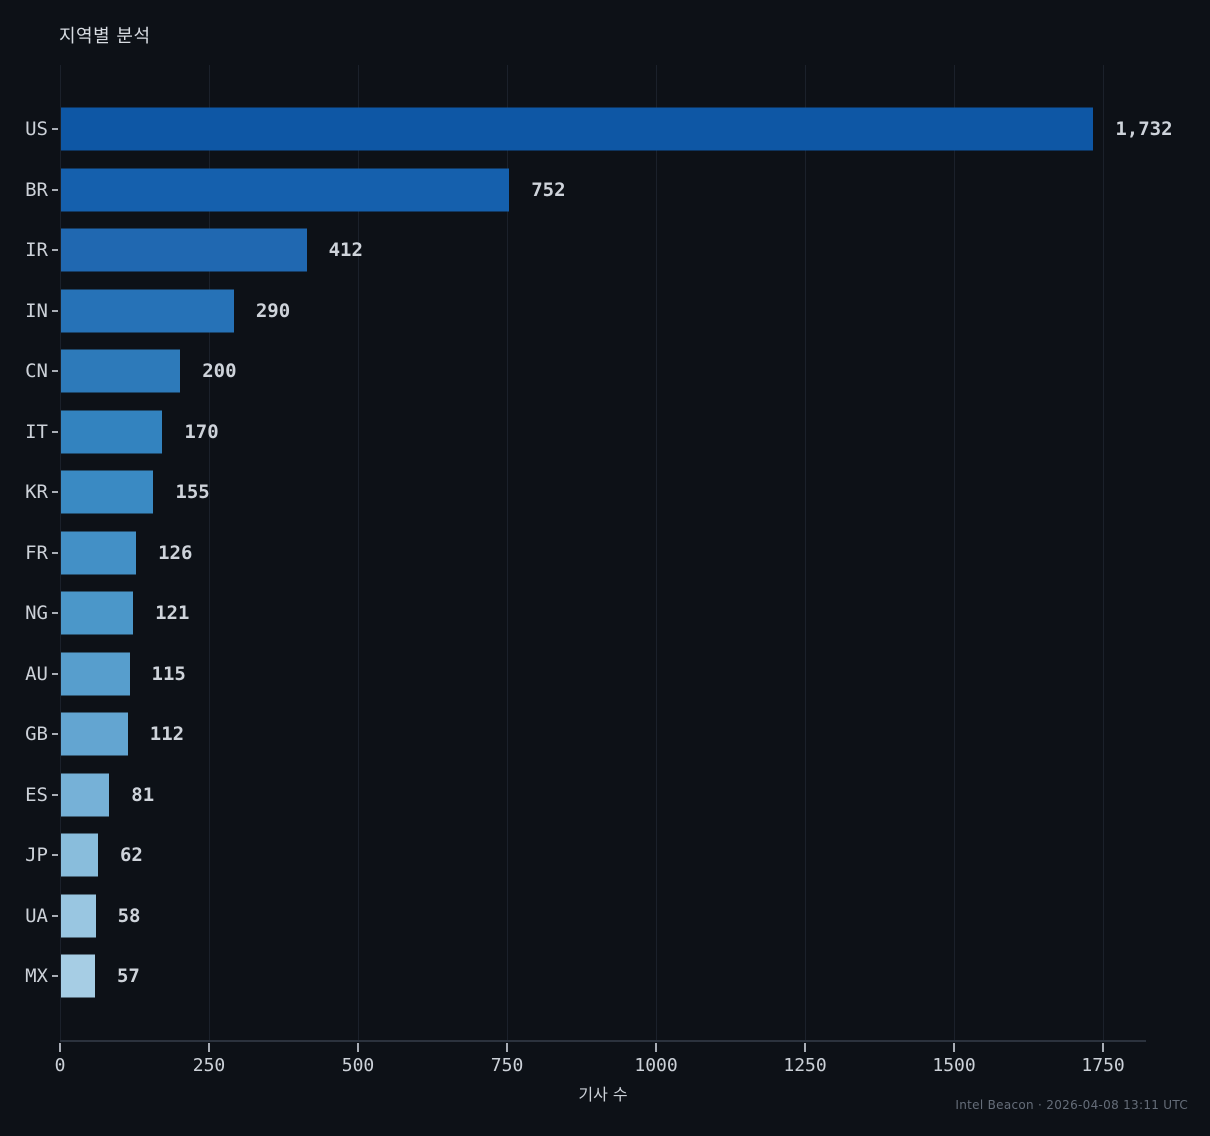 The image size is (1210, 1136). I want to click on bar-row-br: BR 752, so click(585, 189).